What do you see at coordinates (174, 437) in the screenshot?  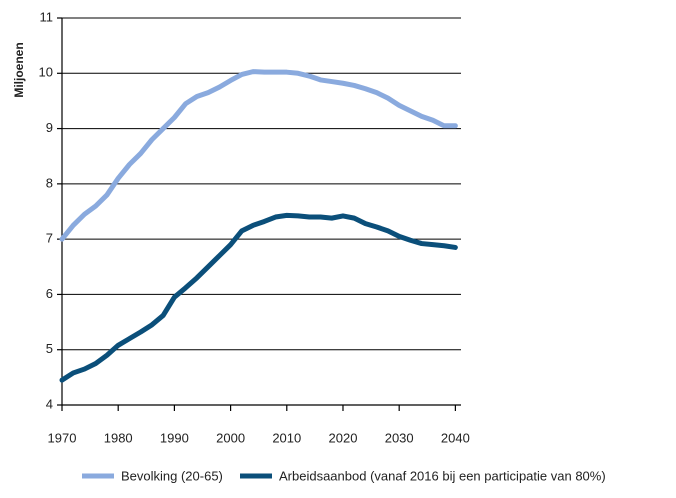 I see `x-tick-label: 1990` at bounding box center [174, 437].